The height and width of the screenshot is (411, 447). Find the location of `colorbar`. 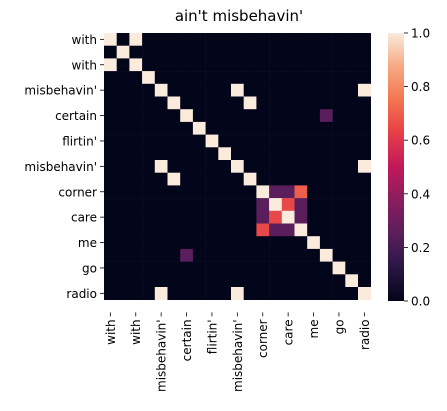

colorbar is located at coordinates (396, 167).